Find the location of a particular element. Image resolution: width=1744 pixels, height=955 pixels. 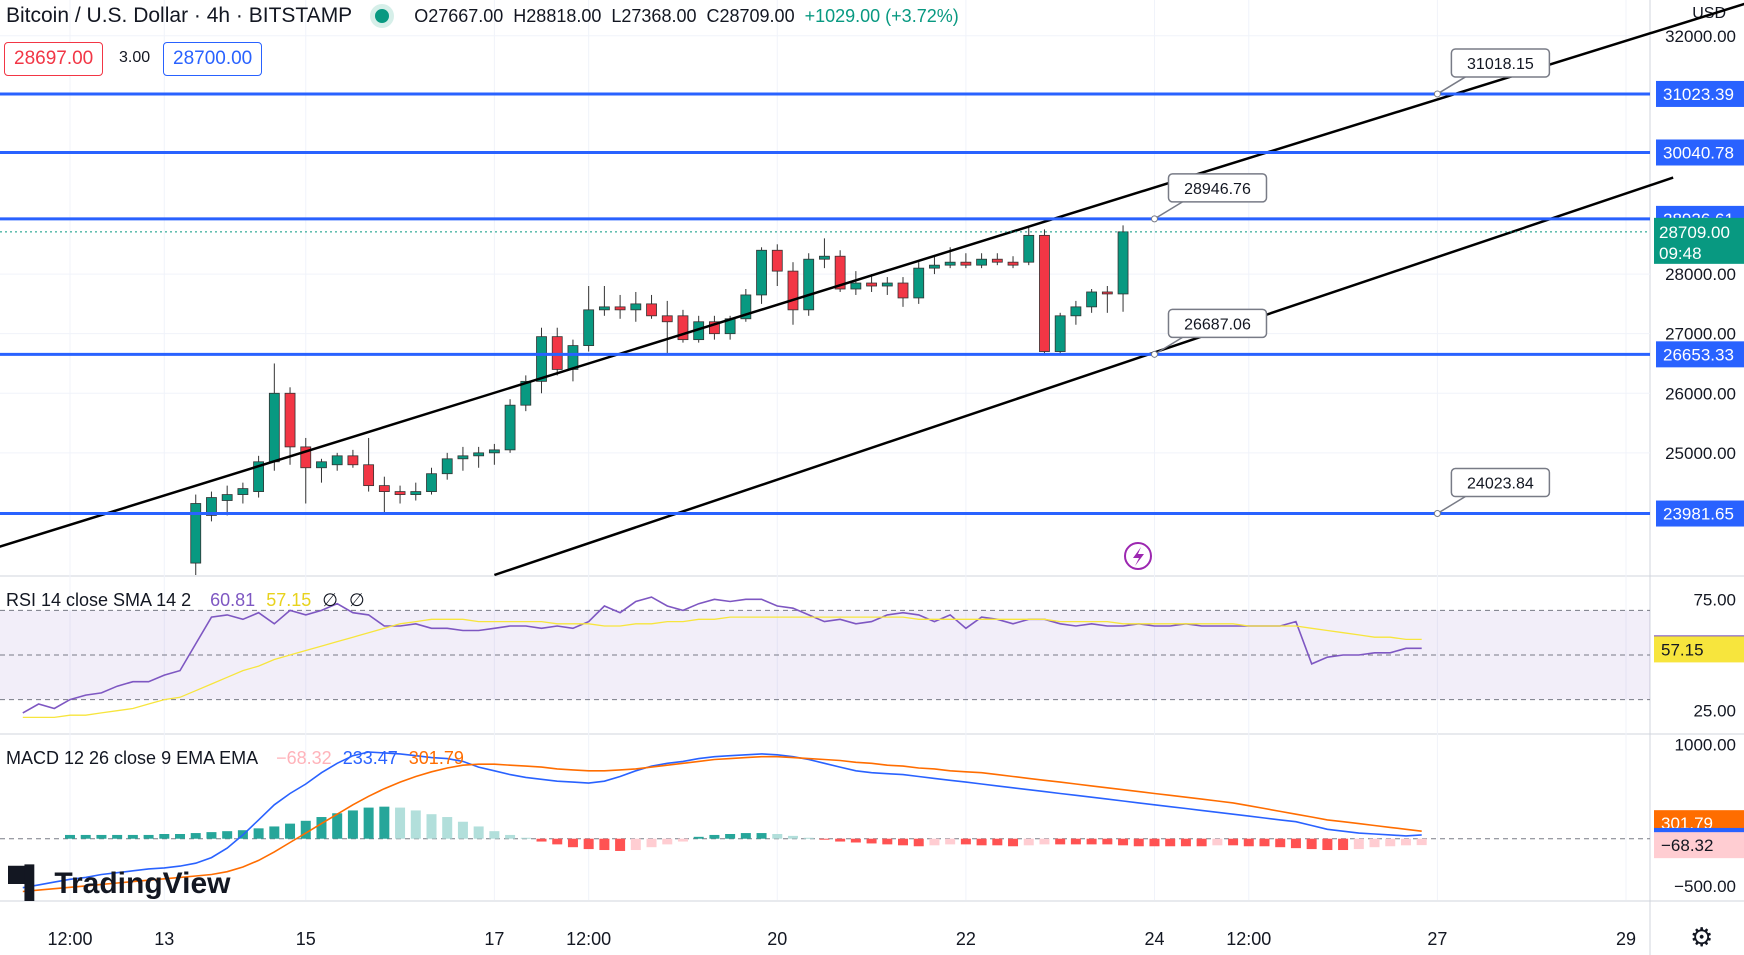

callout-pointer is located at coordinates (1168, 345).